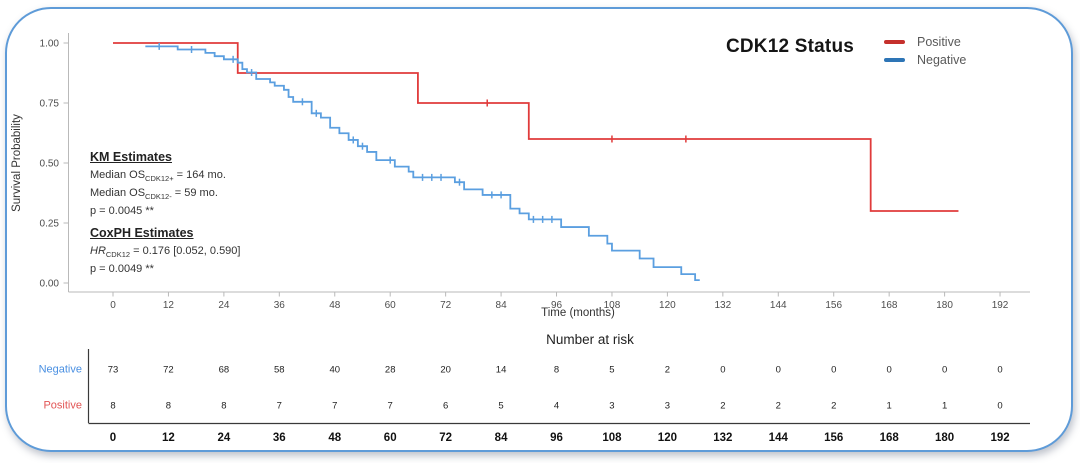 Image resolution: width=1080 pixels, height=463 pixels. Describe the element at coordinates (280, 305) in the screenshot. I see `x-tick-label: 36` at that location.